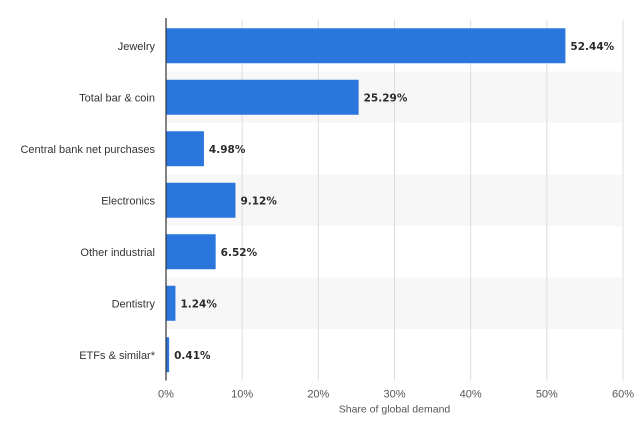 This screenshot has width=640, height=428. I want to click on category-label: ETFs & similar*, so click(117, 356).